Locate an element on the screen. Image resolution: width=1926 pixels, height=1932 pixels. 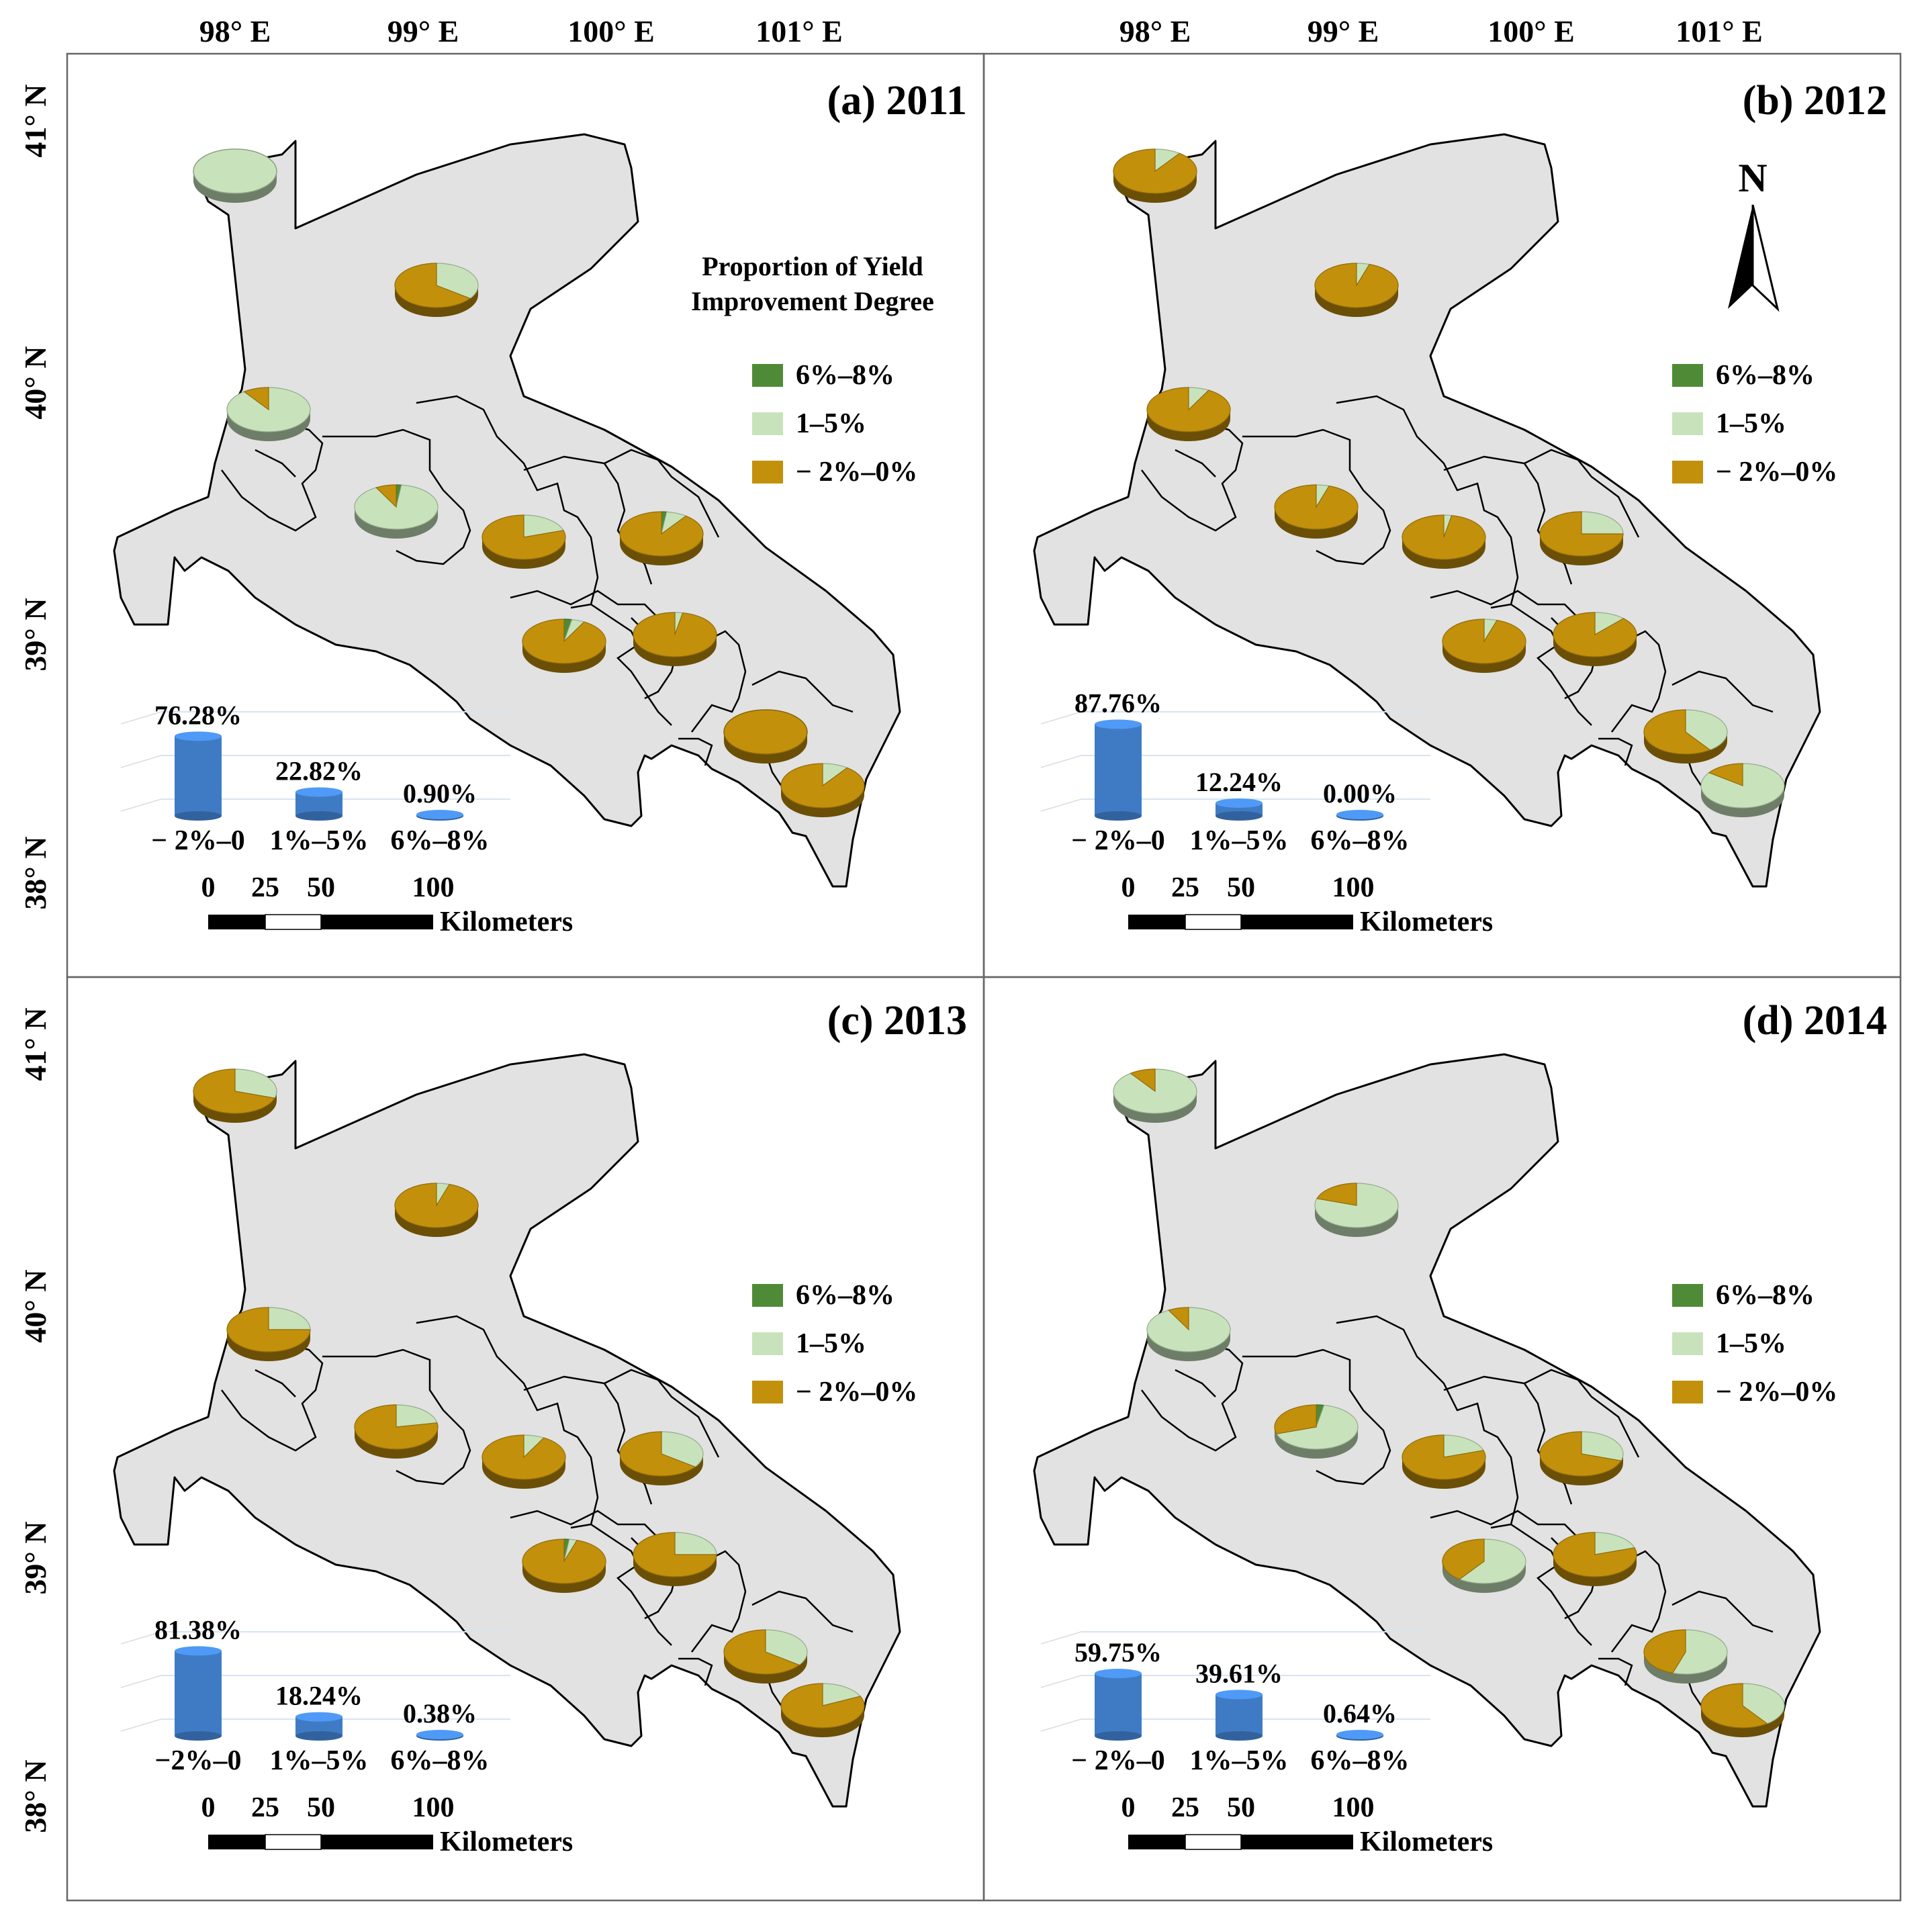
bar: 81.38% −2%–0 is located at coordinates (198, 1695).